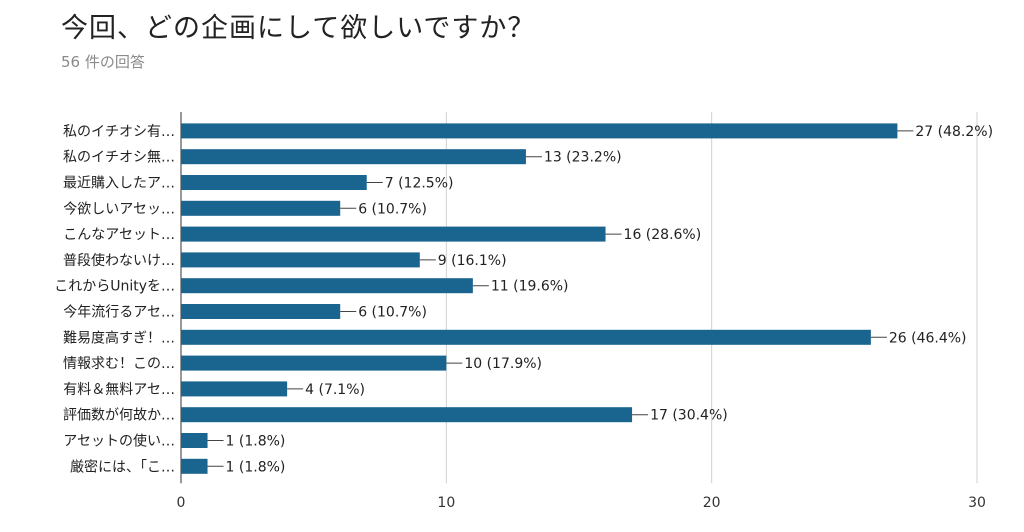 Image resolution: width=1024 pixels, height=532 pixels. Describe the element at coordinates (663, 235) in the screenshot. I see `value-label-5: 16 (28.6%)` at that location.